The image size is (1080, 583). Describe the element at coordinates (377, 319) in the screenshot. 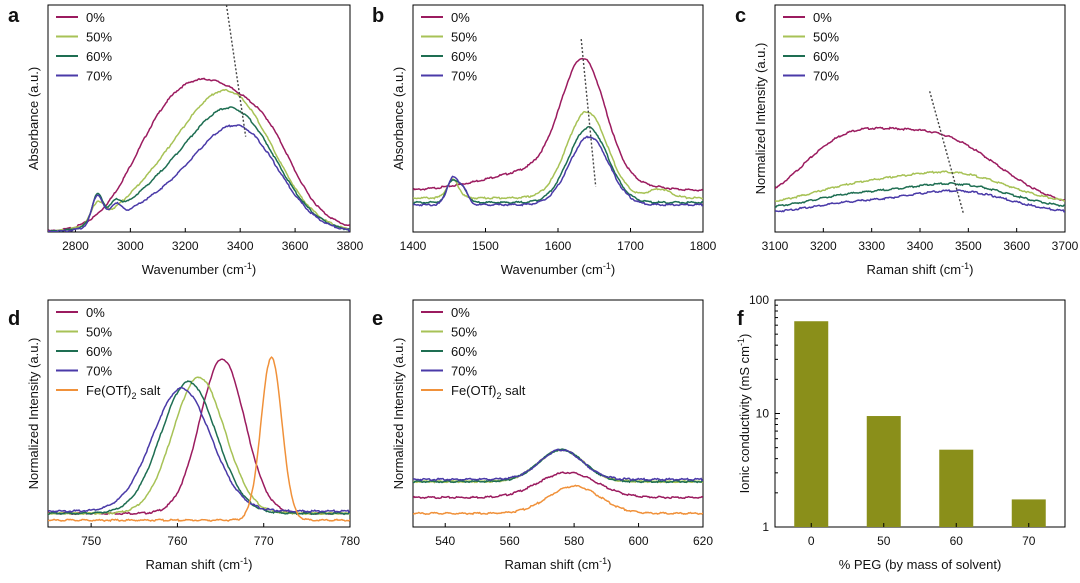

I see `panel-label: e` at that location.